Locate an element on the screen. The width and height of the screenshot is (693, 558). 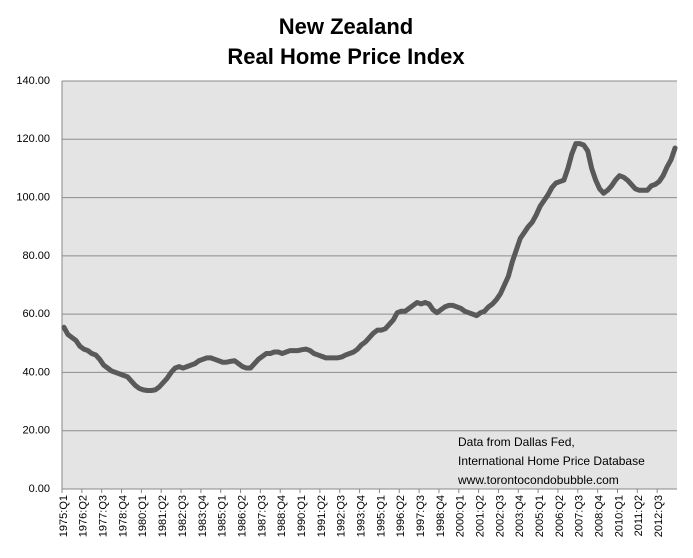
x-tick-label: 1992:Q3 is located at coordinates (342, 516).